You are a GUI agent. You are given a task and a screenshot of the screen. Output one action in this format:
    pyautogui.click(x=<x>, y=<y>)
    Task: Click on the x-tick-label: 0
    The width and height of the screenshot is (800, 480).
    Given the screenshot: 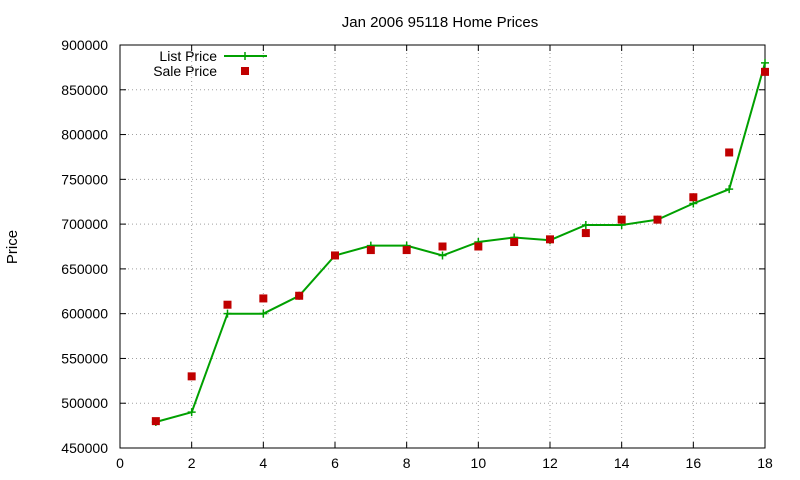 What is the action you would take?
    pyautogui.click(x=120, y=463)
    